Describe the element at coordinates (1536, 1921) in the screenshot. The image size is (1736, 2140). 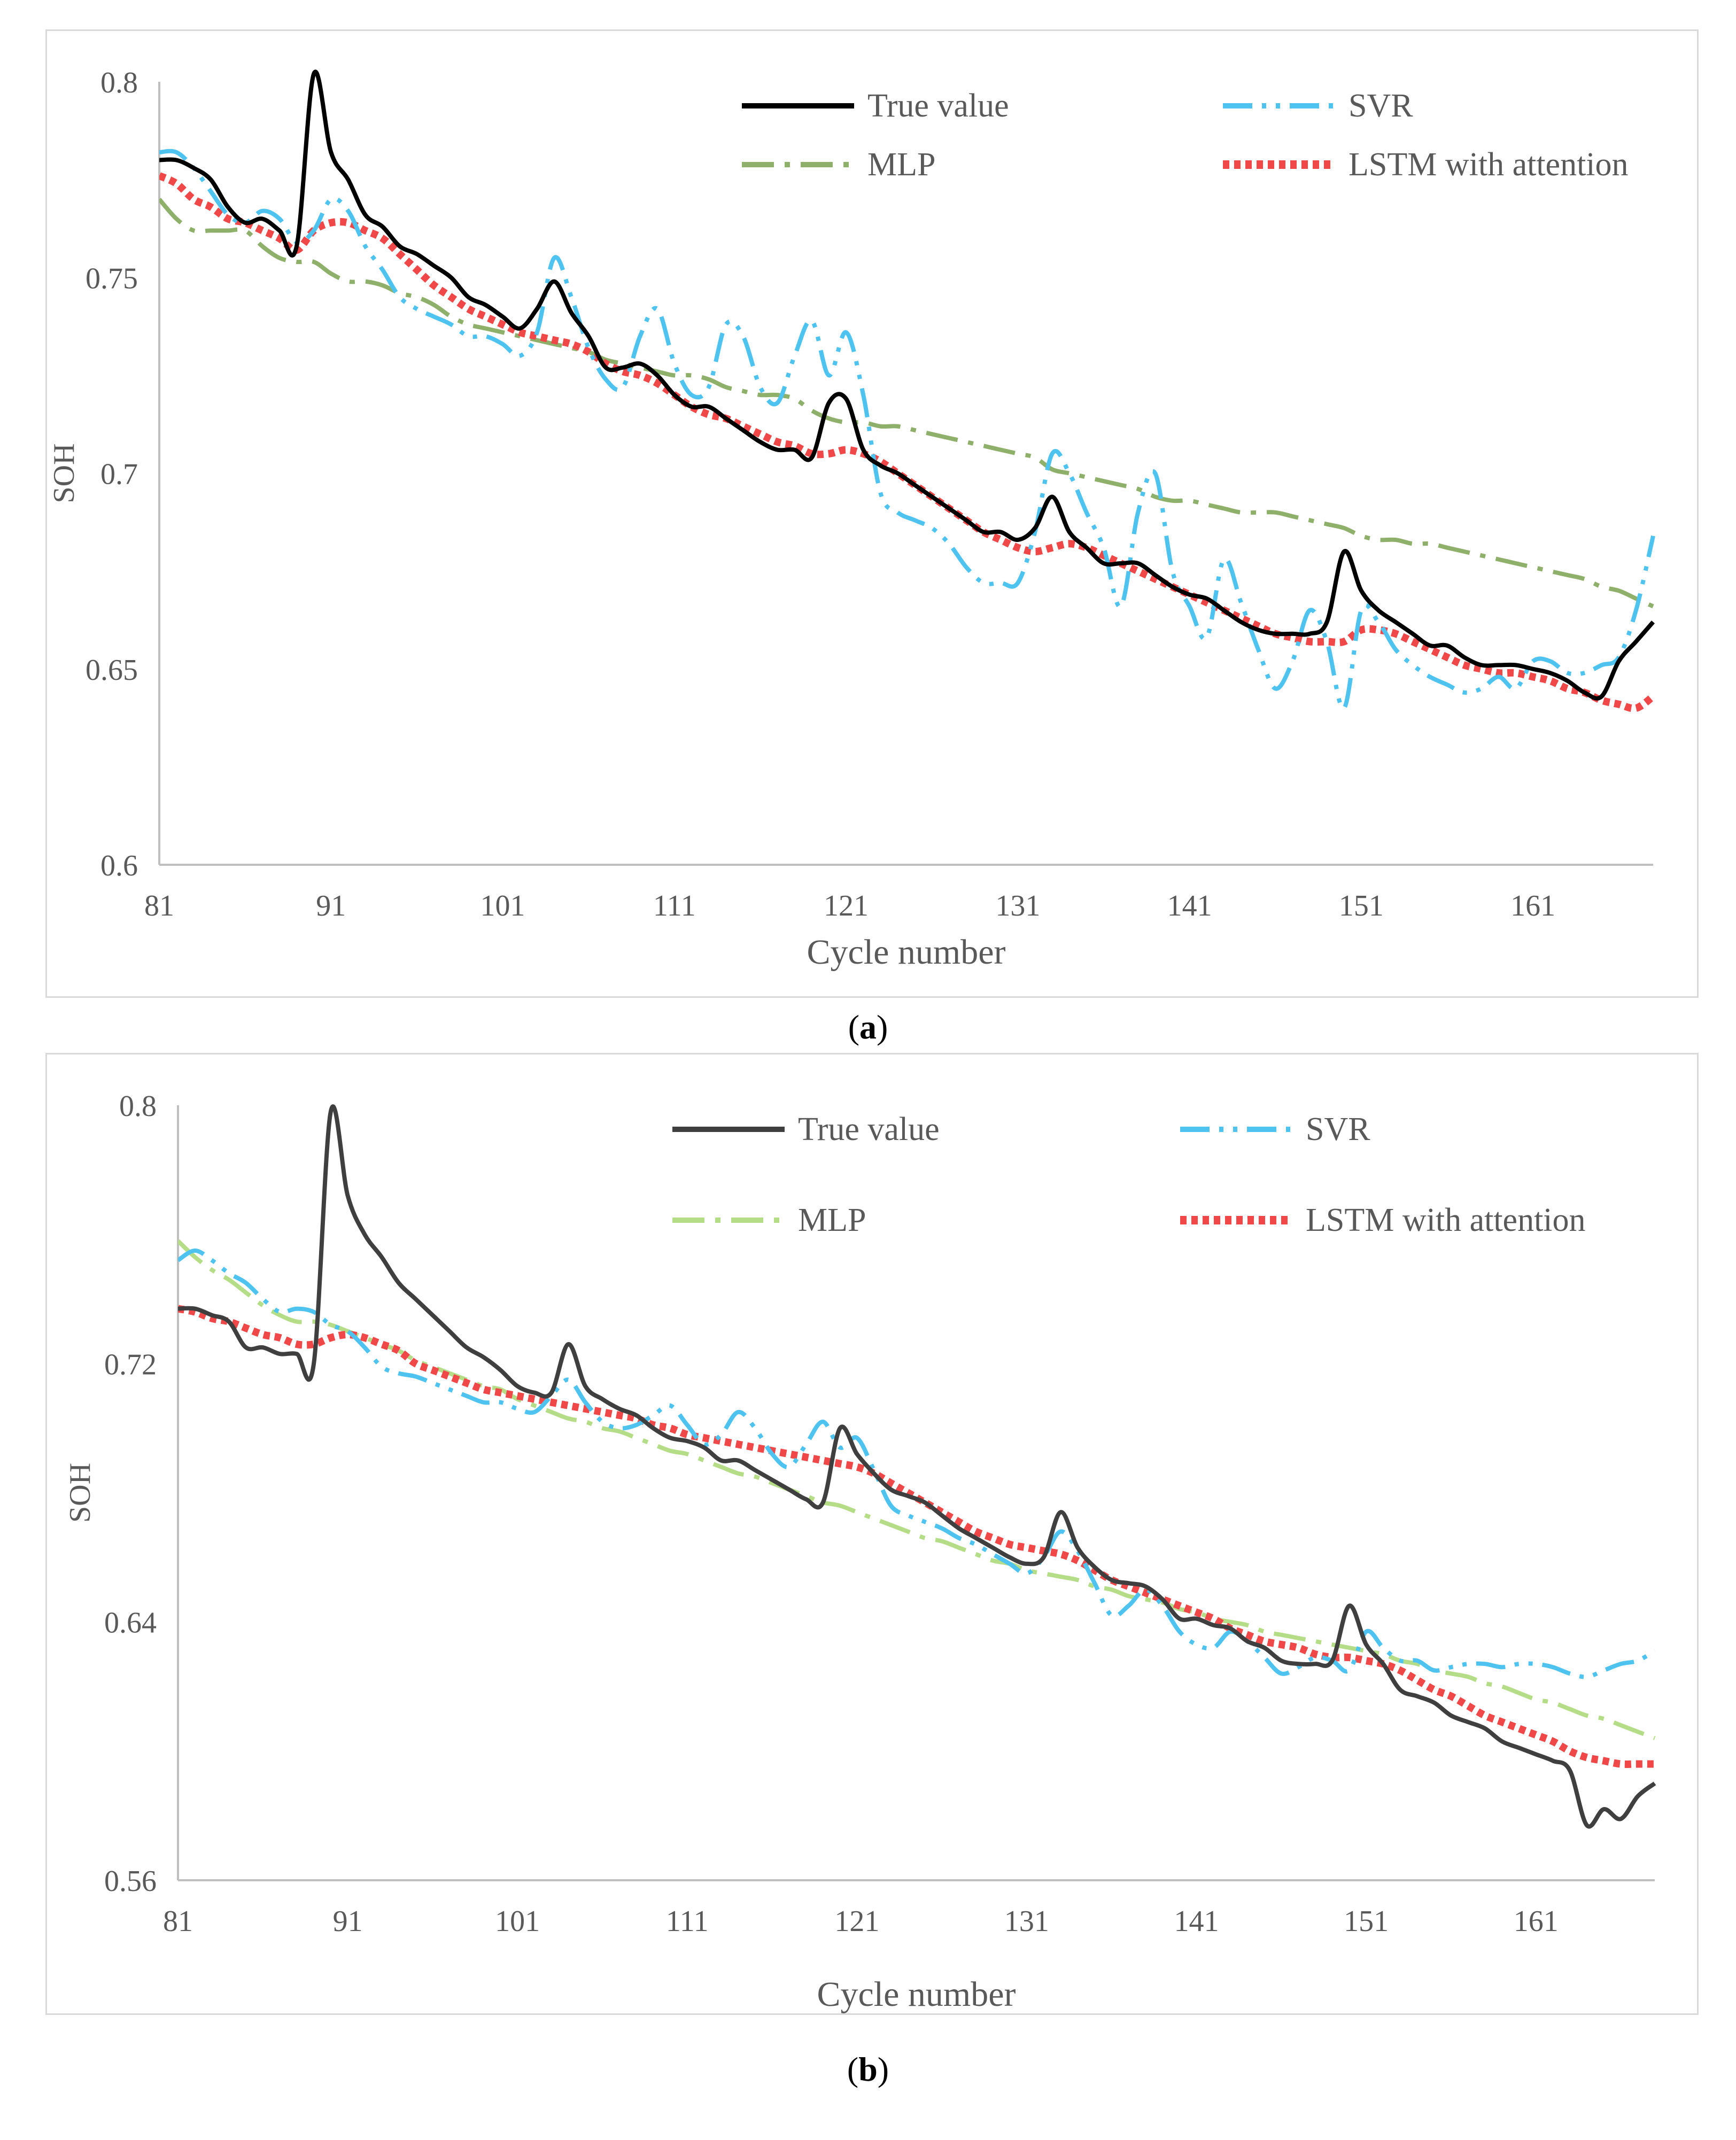
I see `x-tick-label-b: 161` at that location.